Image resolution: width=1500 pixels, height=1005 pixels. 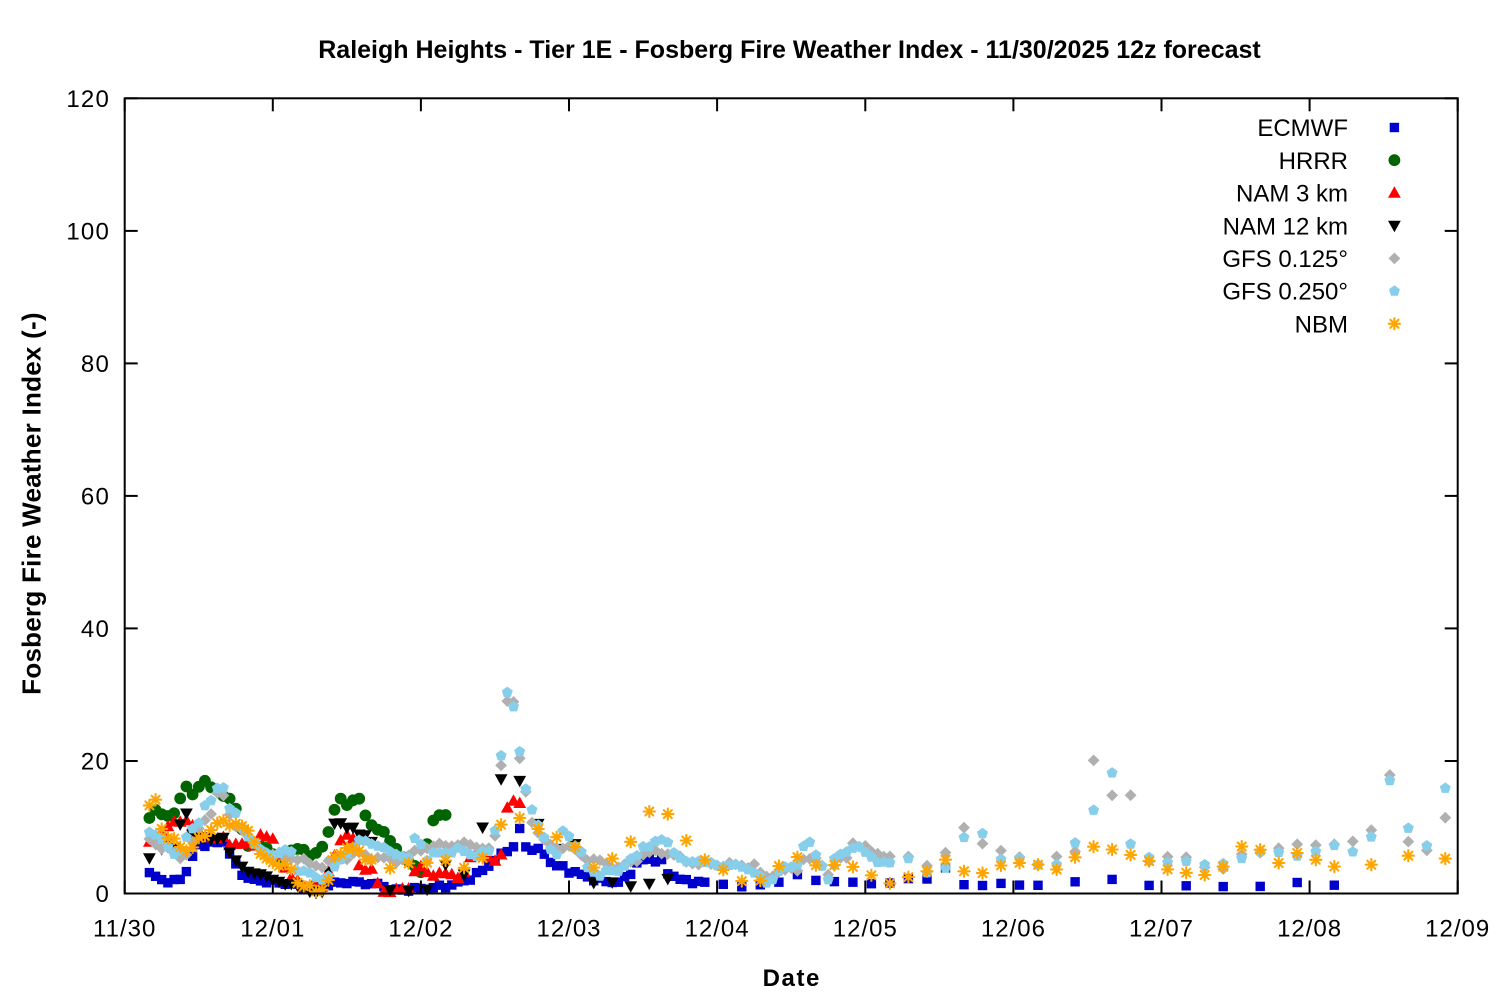 I want to click on svg-text: 0, so click(x=102, y=894).